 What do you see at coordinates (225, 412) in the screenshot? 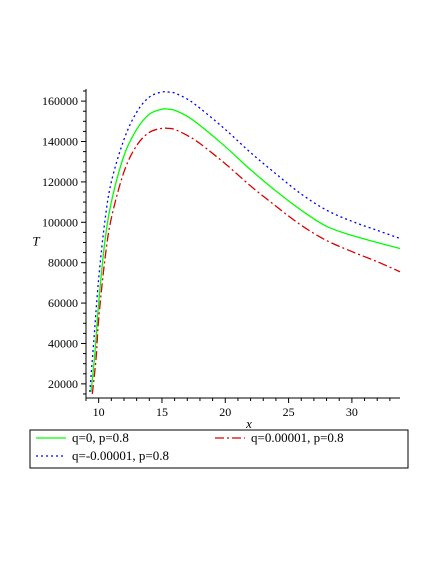
I see `x-tick-label: 20` at bounding box center [225, 412].